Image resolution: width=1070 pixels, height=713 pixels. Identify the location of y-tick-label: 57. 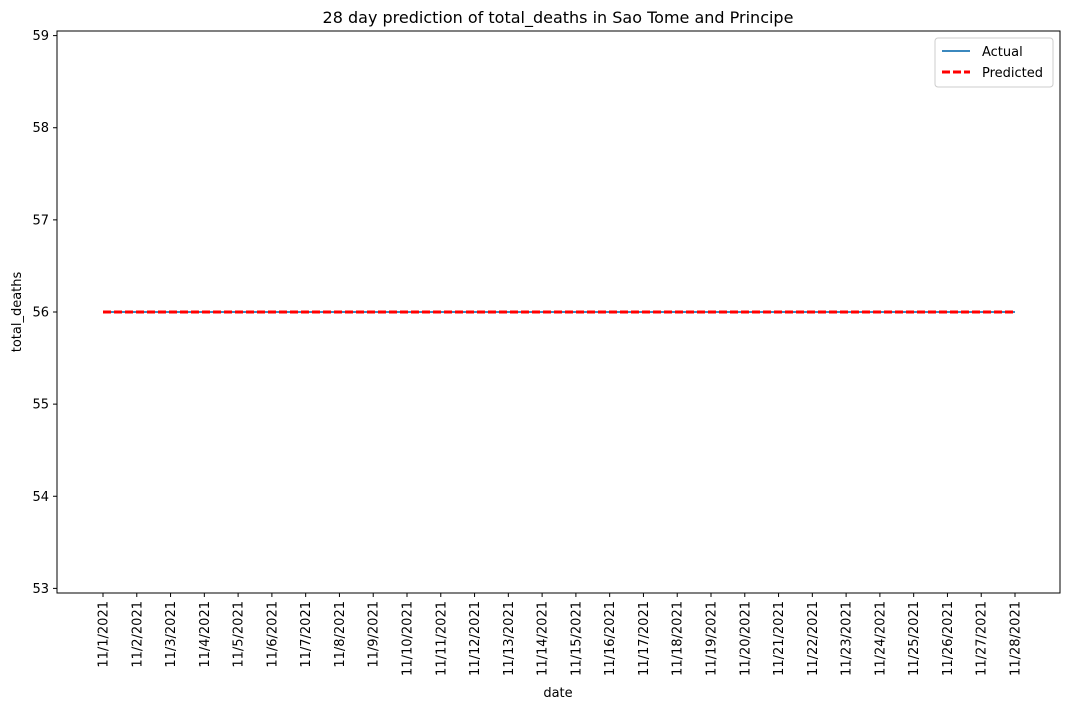
(40, 220).